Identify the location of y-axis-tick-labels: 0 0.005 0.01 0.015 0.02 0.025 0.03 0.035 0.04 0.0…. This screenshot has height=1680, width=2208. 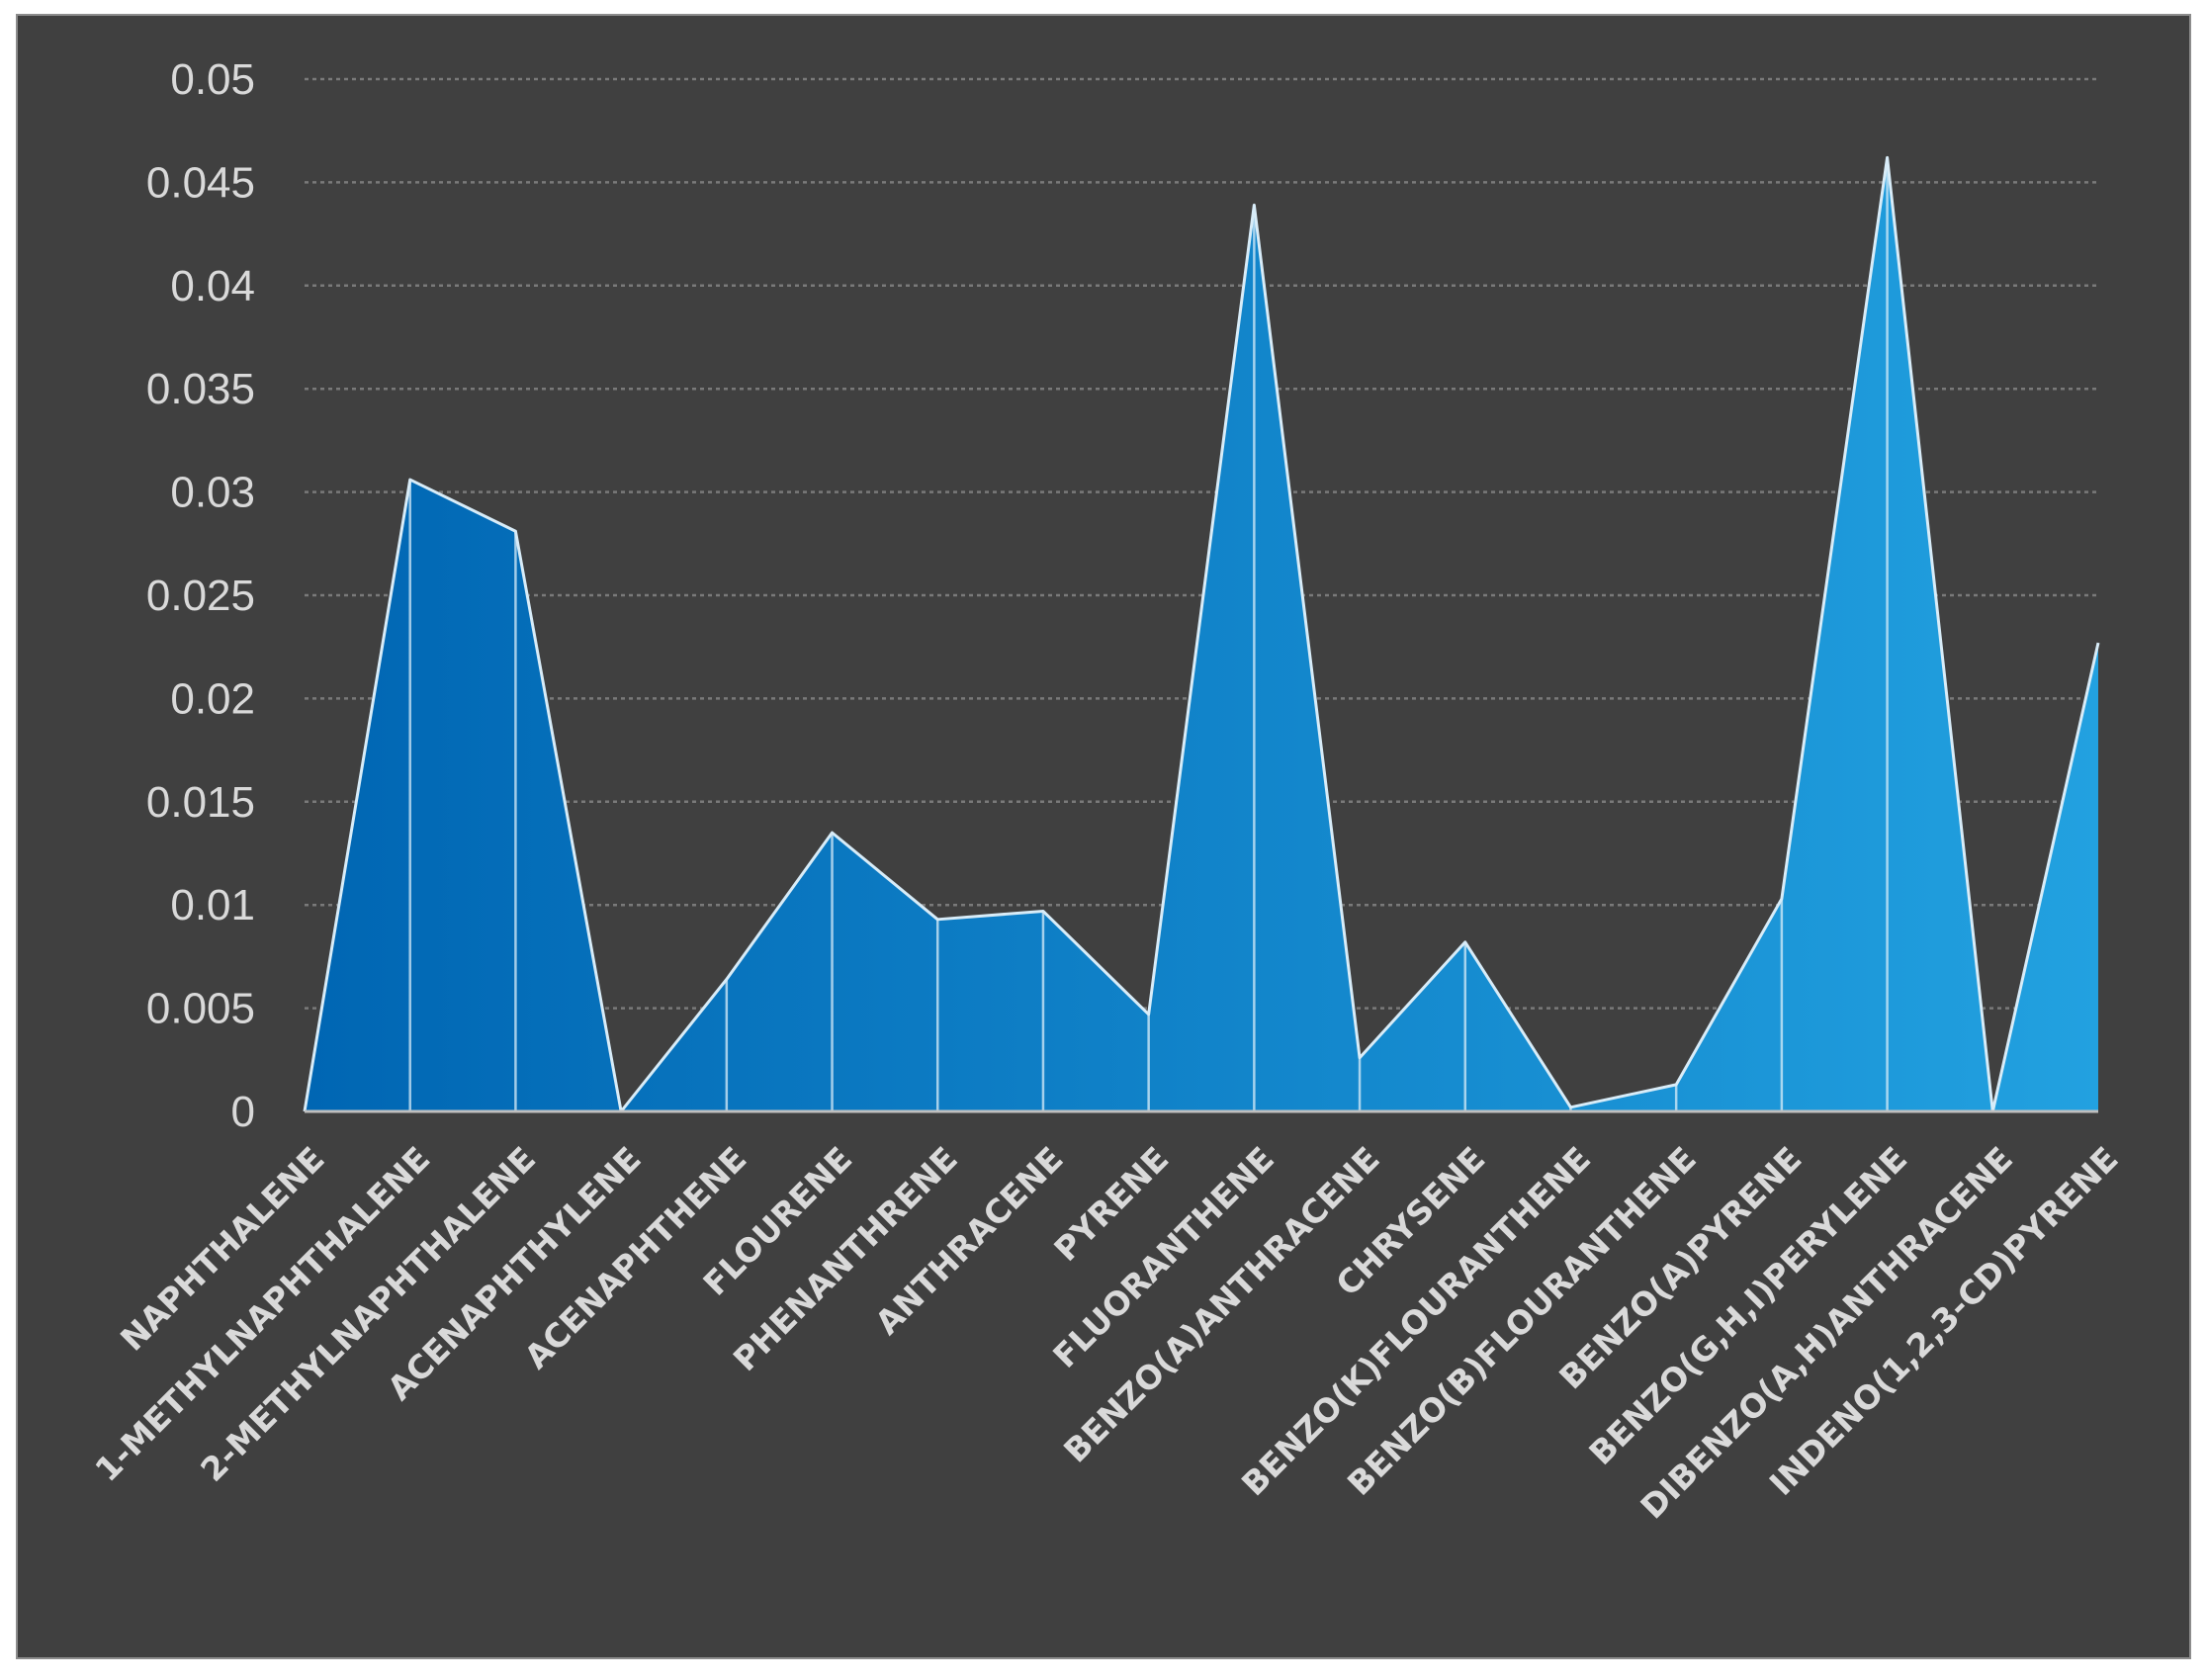
(200, 595).